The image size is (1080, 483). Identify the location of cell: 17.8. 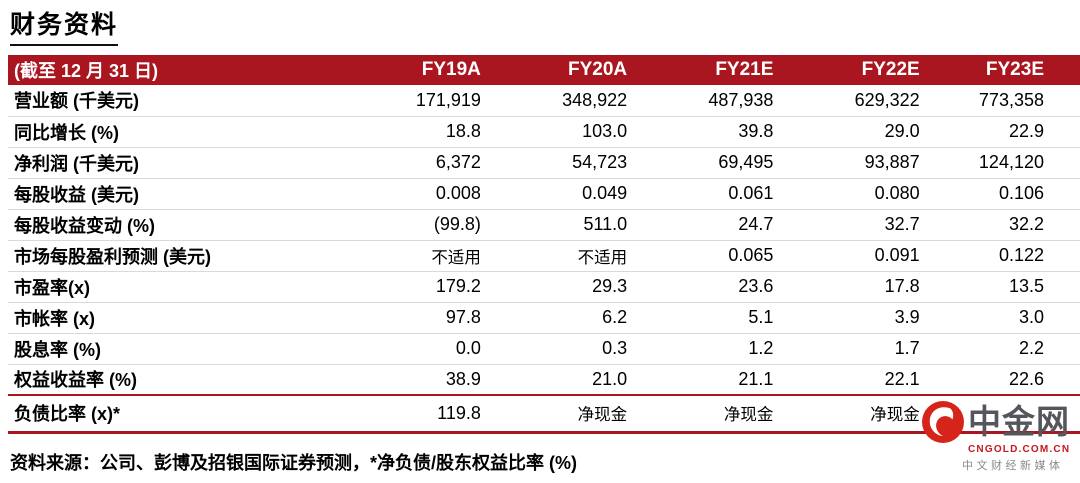
(860, 287).